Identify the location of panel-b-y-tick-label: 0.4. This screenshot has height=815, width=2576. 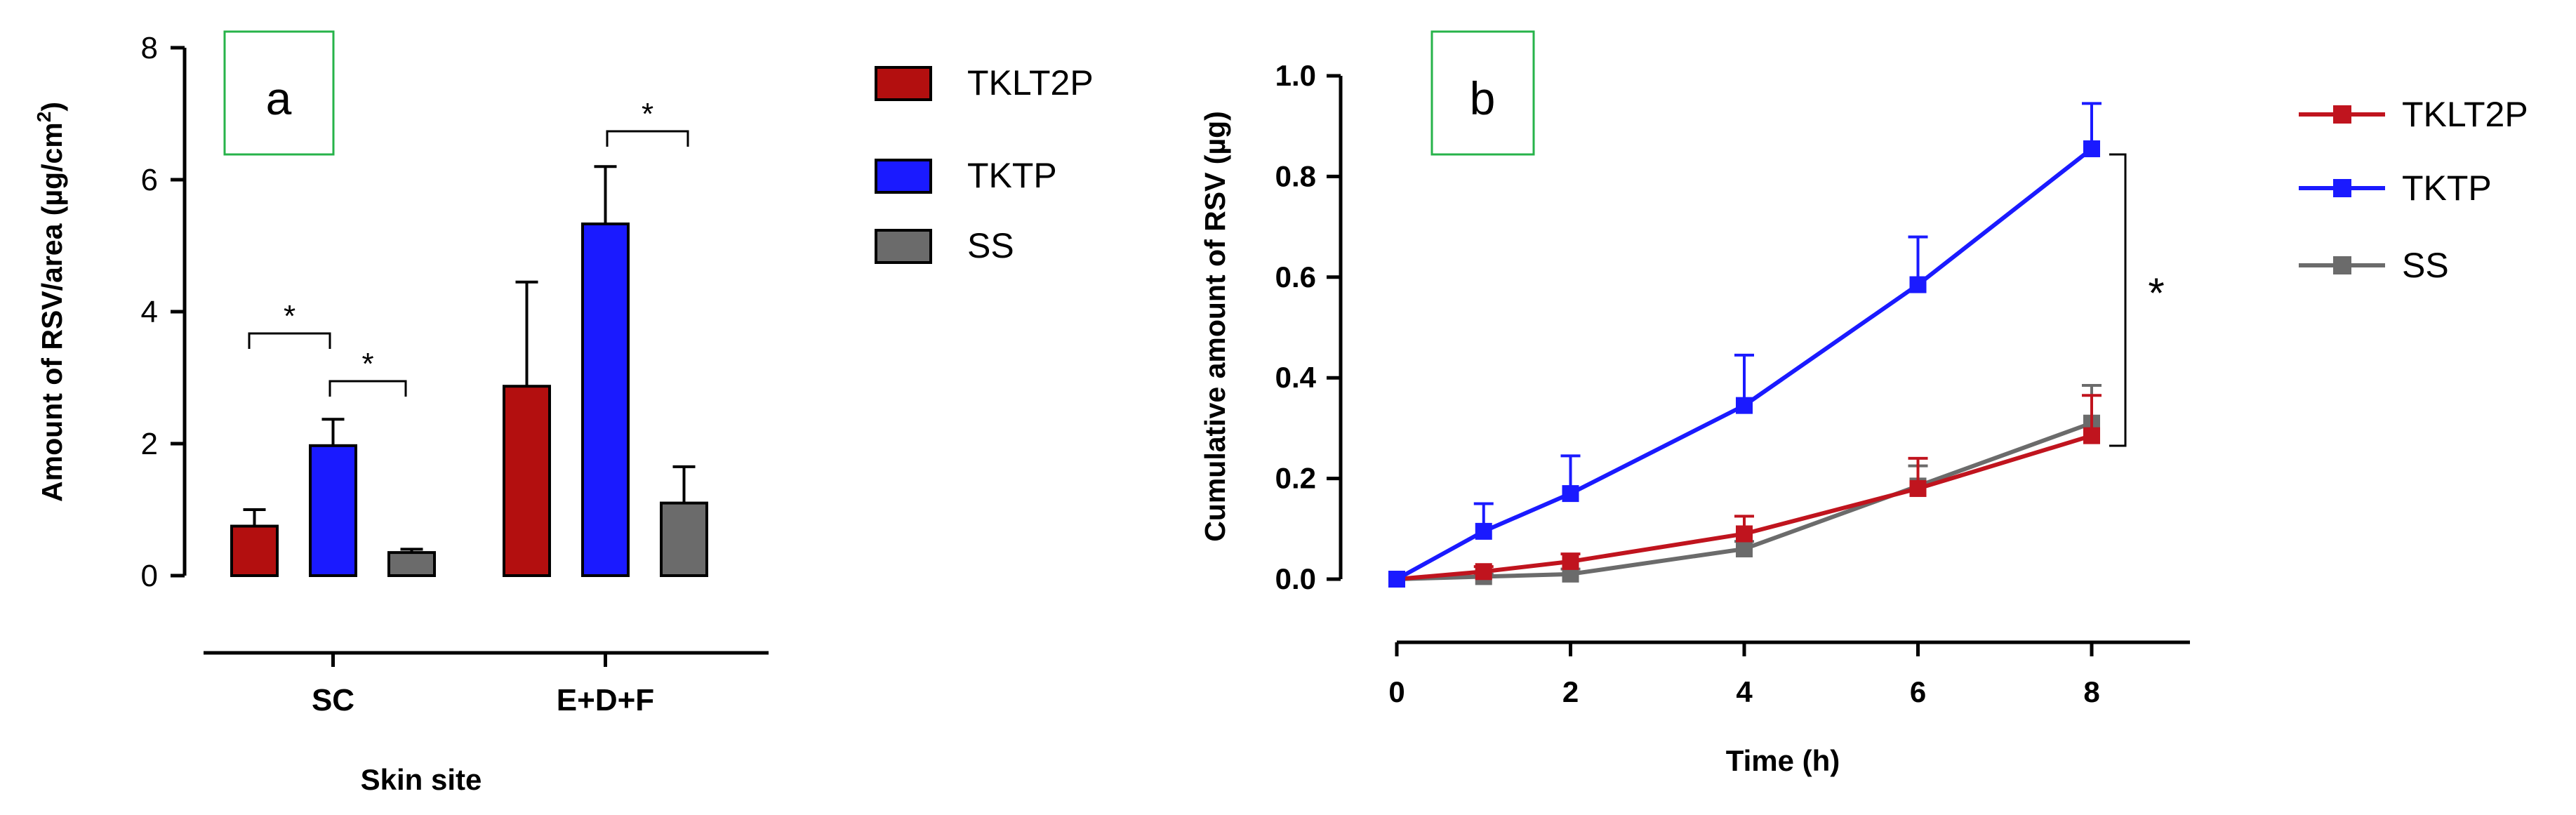
(1296, 377).